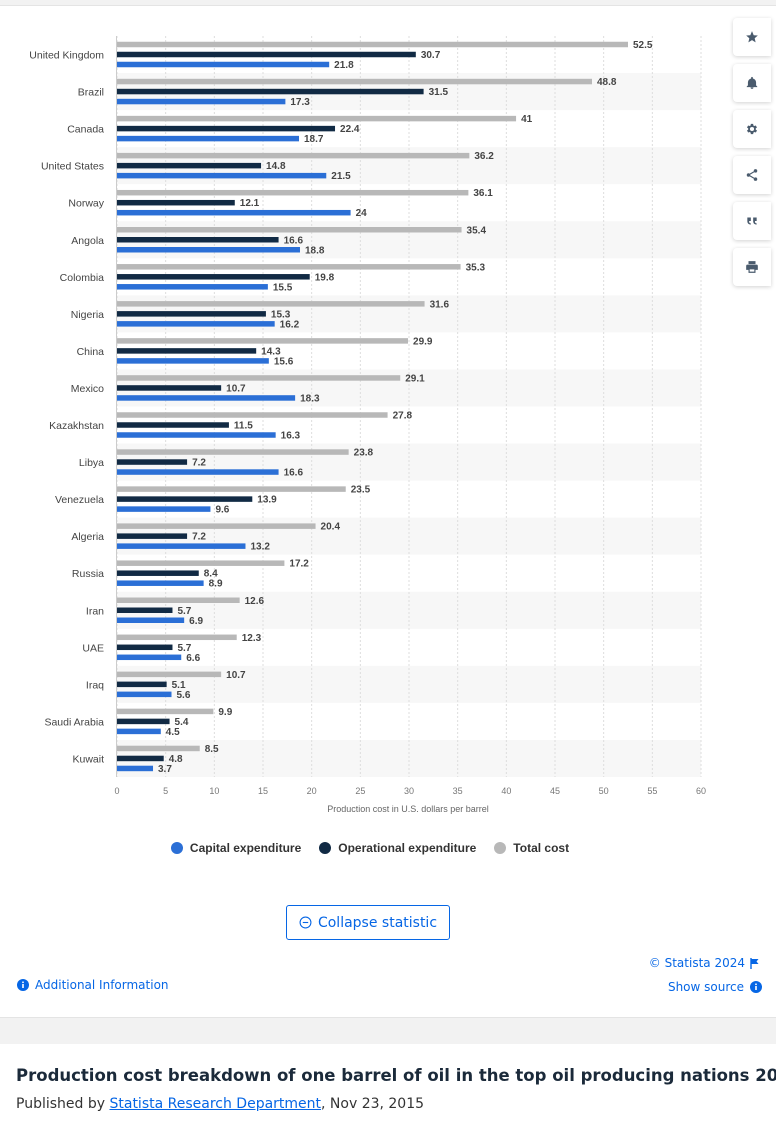 This screenshot has height=1125, width=776. Describe the element at coordinates (555, 791) in the screenshot. I see `tick-label: 45` at that location.